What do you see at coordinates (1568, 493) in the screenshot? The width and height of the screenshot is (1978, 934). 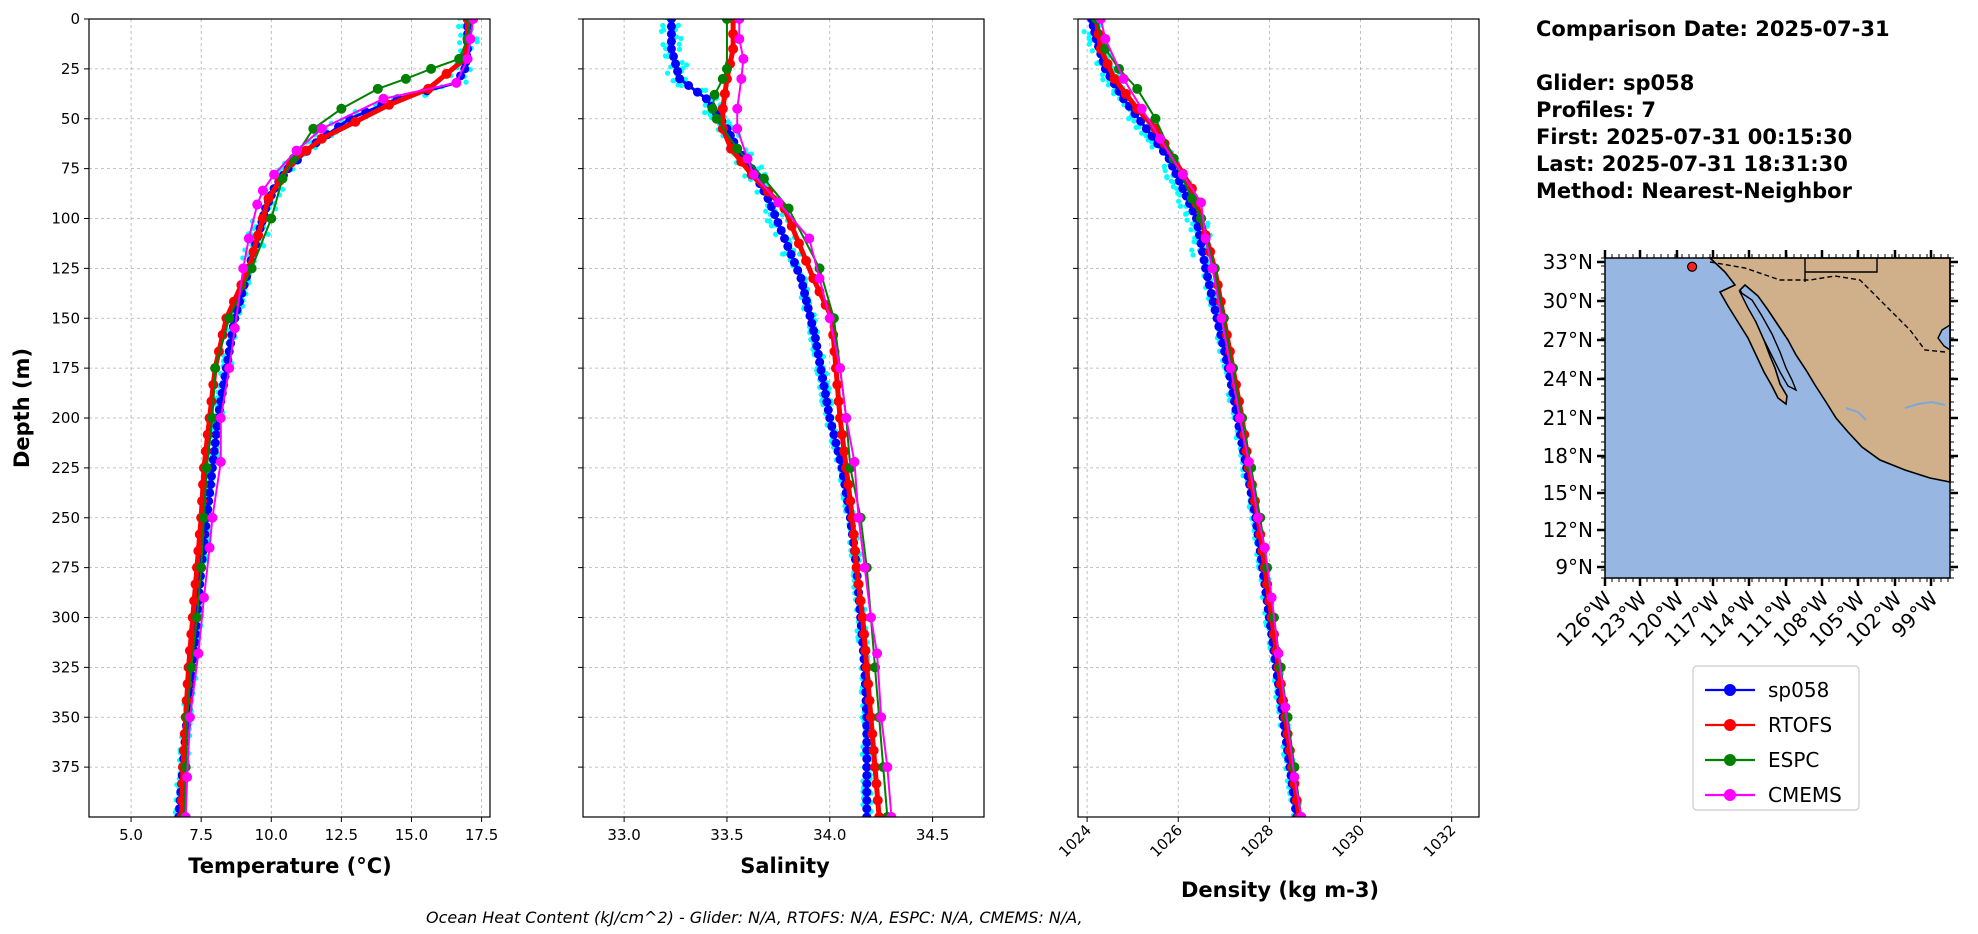 I see `map-lat-label: 15°N` at bounding box center [1568, 493].